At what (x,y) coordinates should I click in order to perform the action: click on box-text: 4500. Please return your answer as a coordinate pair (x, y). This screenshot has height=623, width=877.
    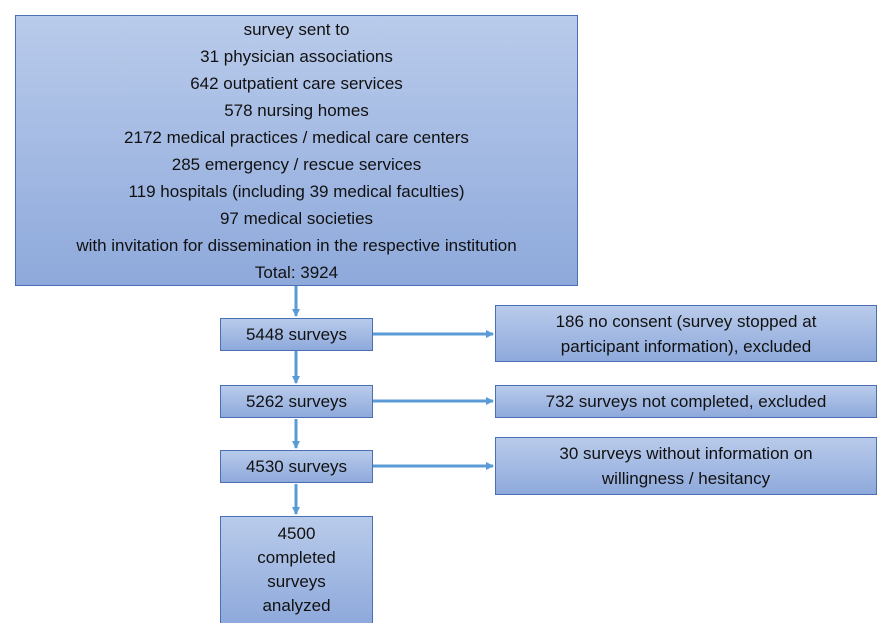
    Looking at the image, I should click on (296, 533).